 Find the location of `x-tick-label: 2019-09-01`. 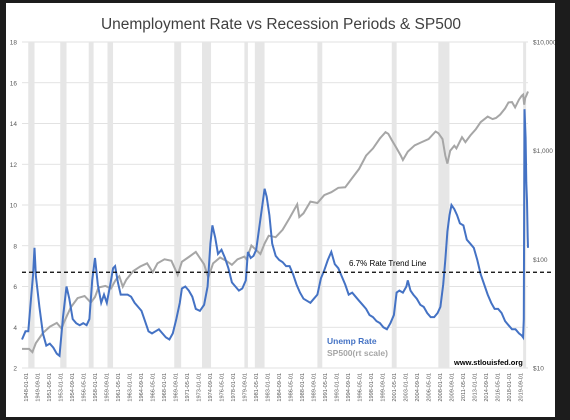

x-tick-label: 2019-09-01 is located at coordinates (521, 387).